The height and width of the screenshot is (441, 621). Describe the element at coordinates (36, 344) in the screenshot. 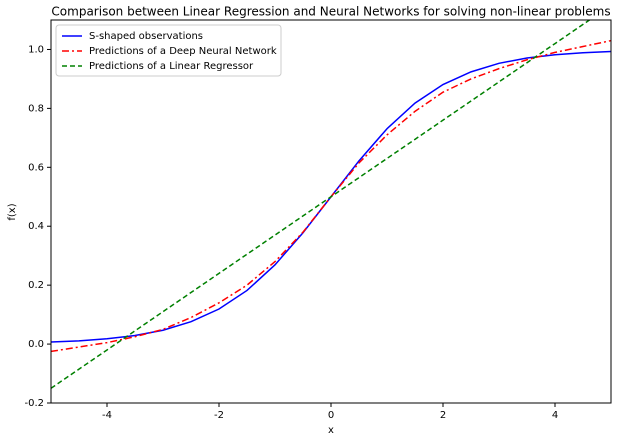

I see `y-tick-label: 0.0` at that location.